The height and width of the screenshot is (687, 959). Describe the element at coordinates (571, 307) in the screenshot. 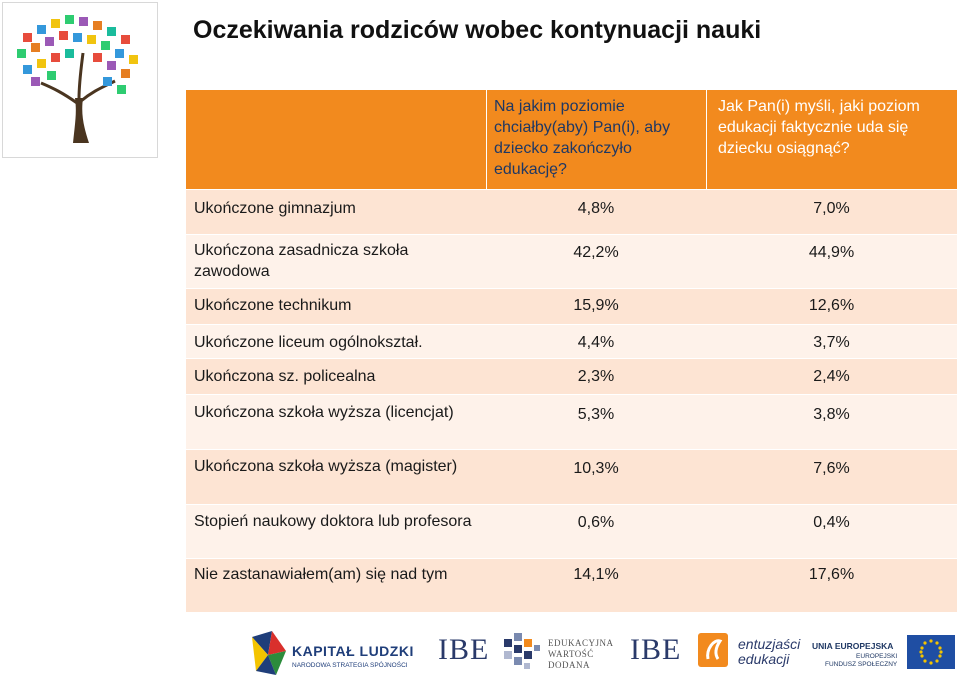

I see `table-row: Ukończone technikum 15,9% 12,6%` at that location.